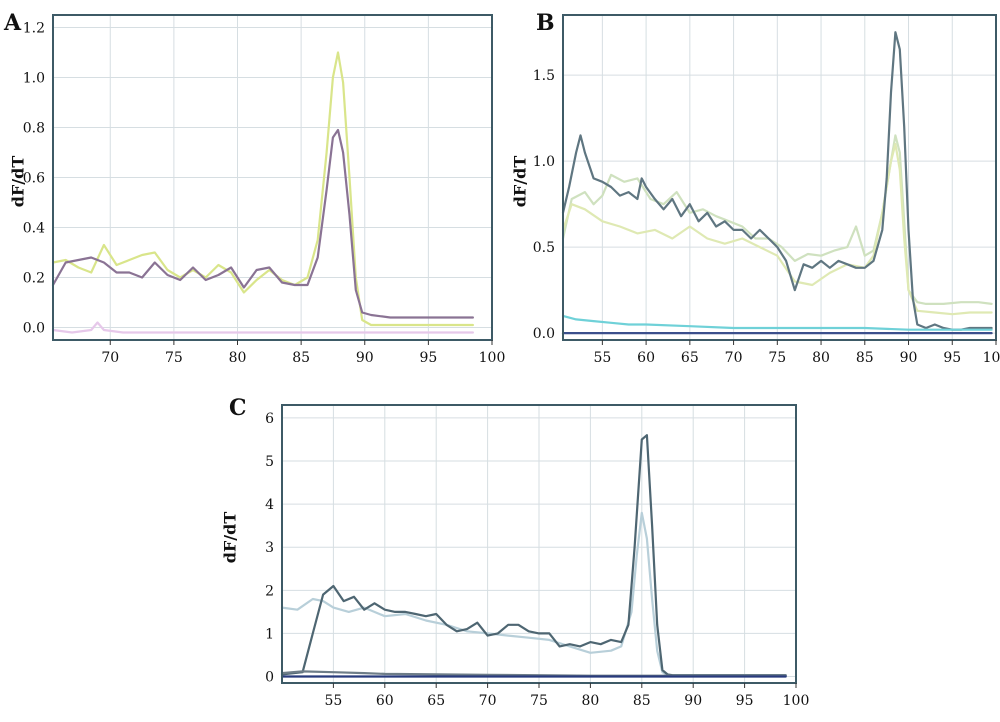 The image size is (1000, 722). I want to click on x-tick-label-b-9: 100, so click(991, 358).